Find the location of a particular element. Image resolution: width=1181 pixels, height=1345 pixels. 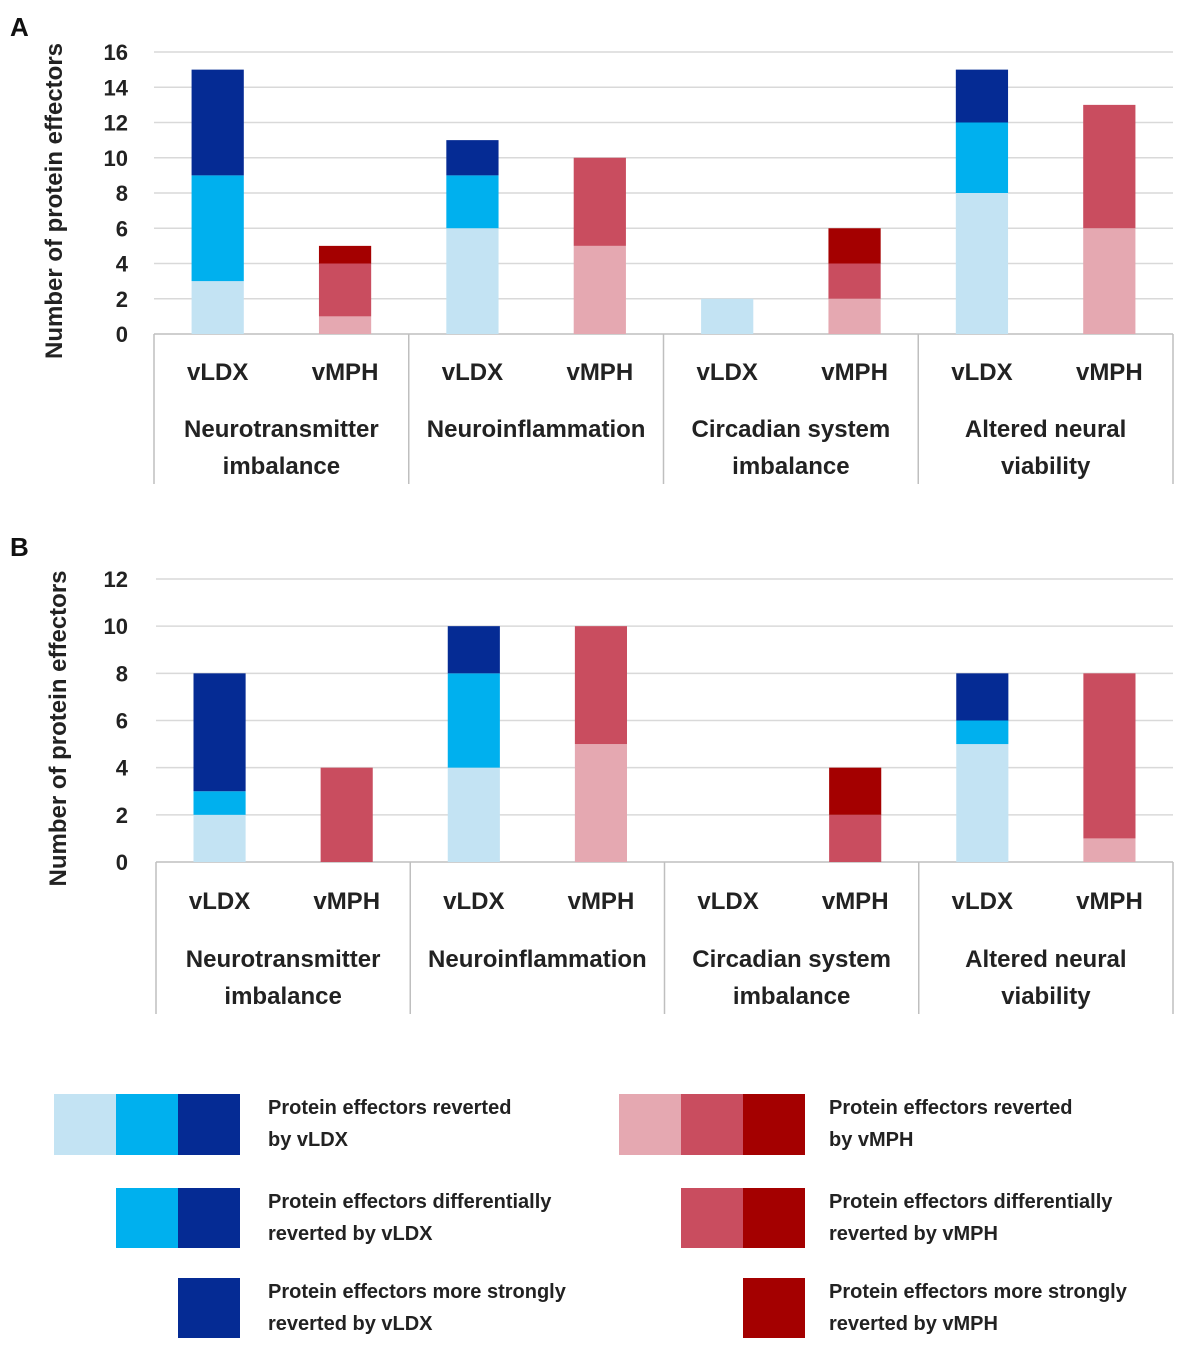

legend-swatch-mph-mid is located at coordinates (712, 1218).